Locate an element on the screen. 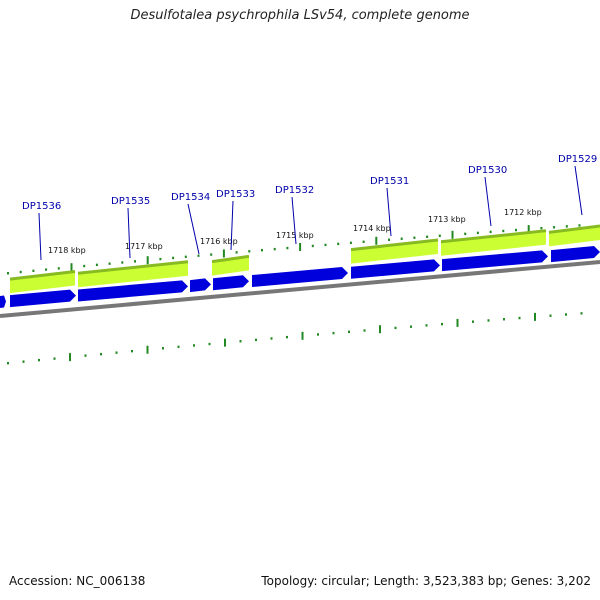 The height and width of the screenshot is (600, 600). scale-label: 1718 kbp is located at coordinates (67, 250).